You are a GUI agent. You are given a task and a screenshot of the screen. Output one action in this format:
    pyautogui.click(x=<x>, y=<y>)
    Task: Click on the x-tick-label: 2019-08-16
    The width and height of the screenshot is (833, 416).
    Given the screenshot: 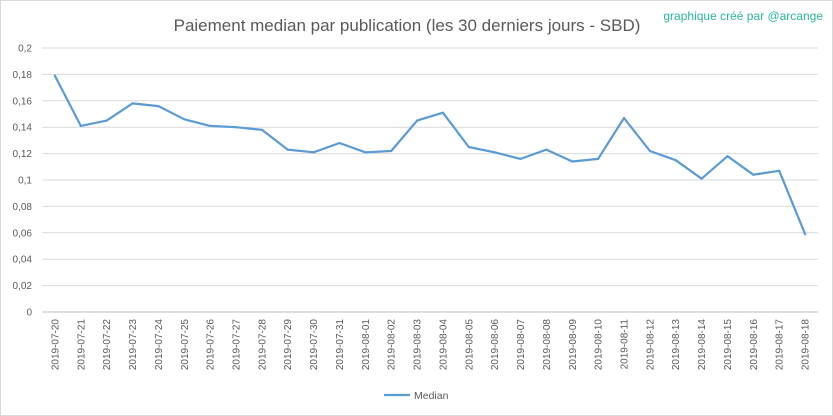 What is the action you would take?
    pyautogui.click(x=754, y=345)
    